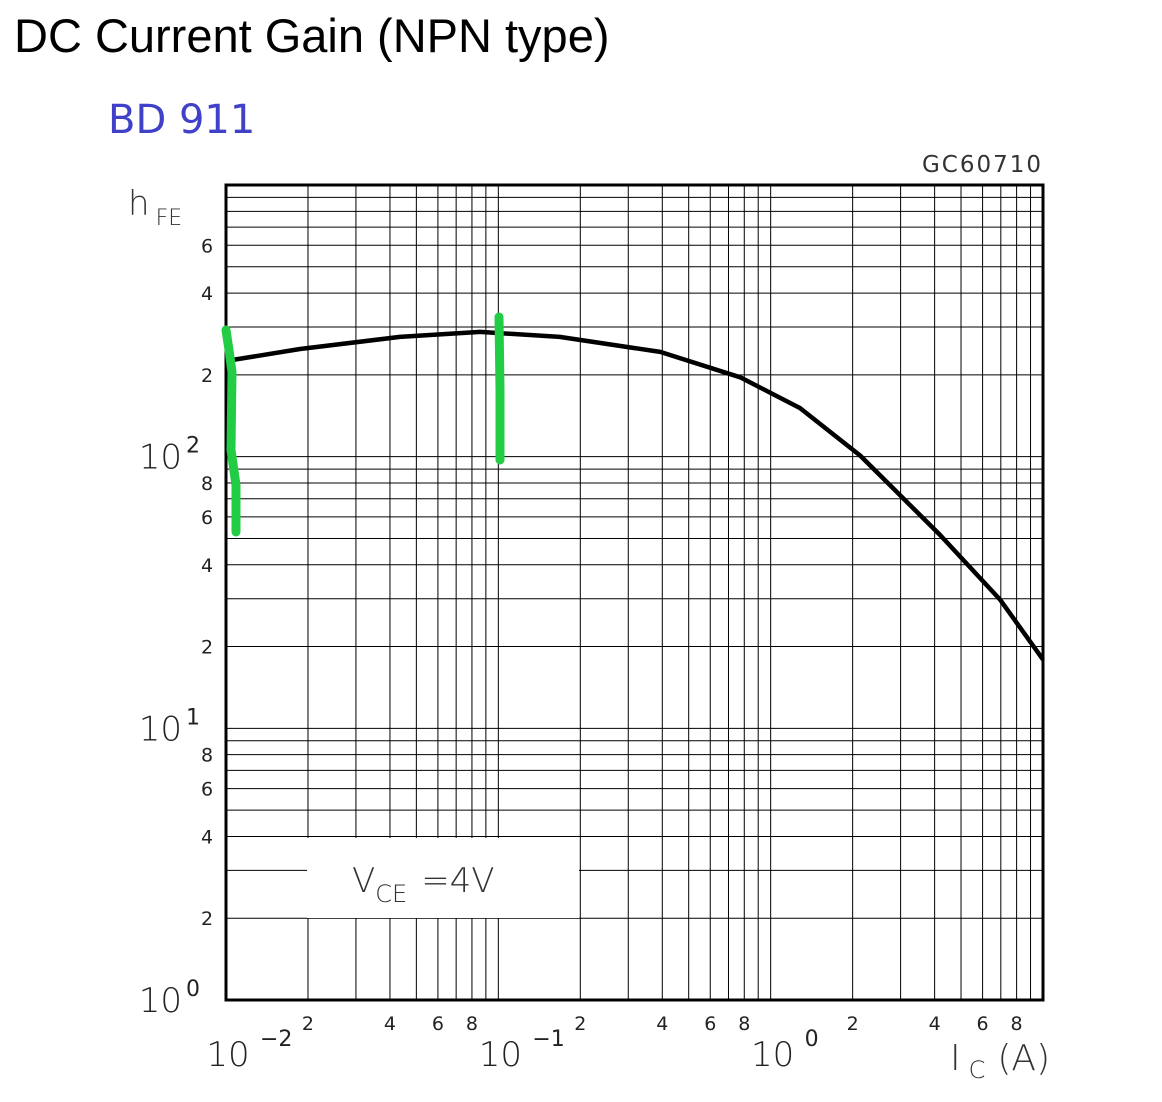  What do you see at coordinates (181, 120) in the screenshot?
I see `chart-subtitle: BD 911` at bounding box center [181, 120].